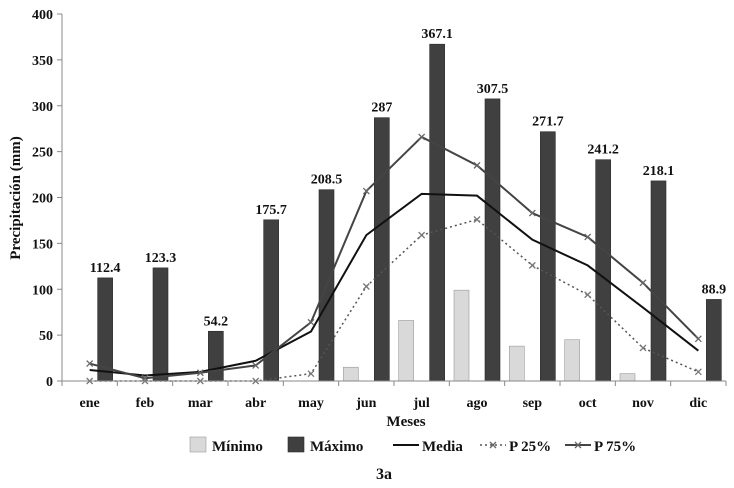  I want to click on y-tick-label: 300, so click(42, 107).